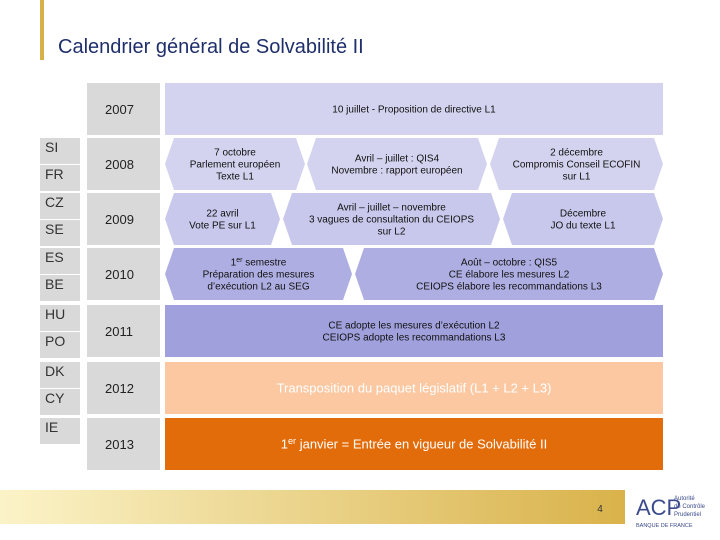 The height and width of the screenshot is (540, 720). I want to click on event-text: Texte L1, so click(235, 177).